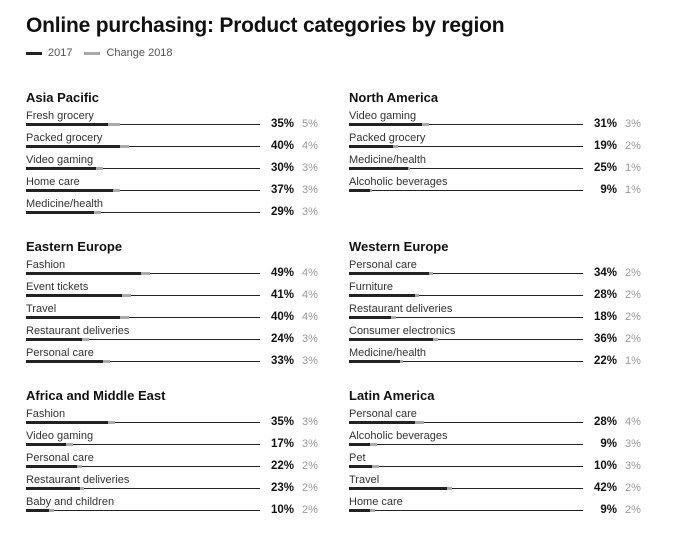  Describe the element at coordinates (175, 292) in the screenshot. I see `category-row: Event tickets 41% 4%` at that location.